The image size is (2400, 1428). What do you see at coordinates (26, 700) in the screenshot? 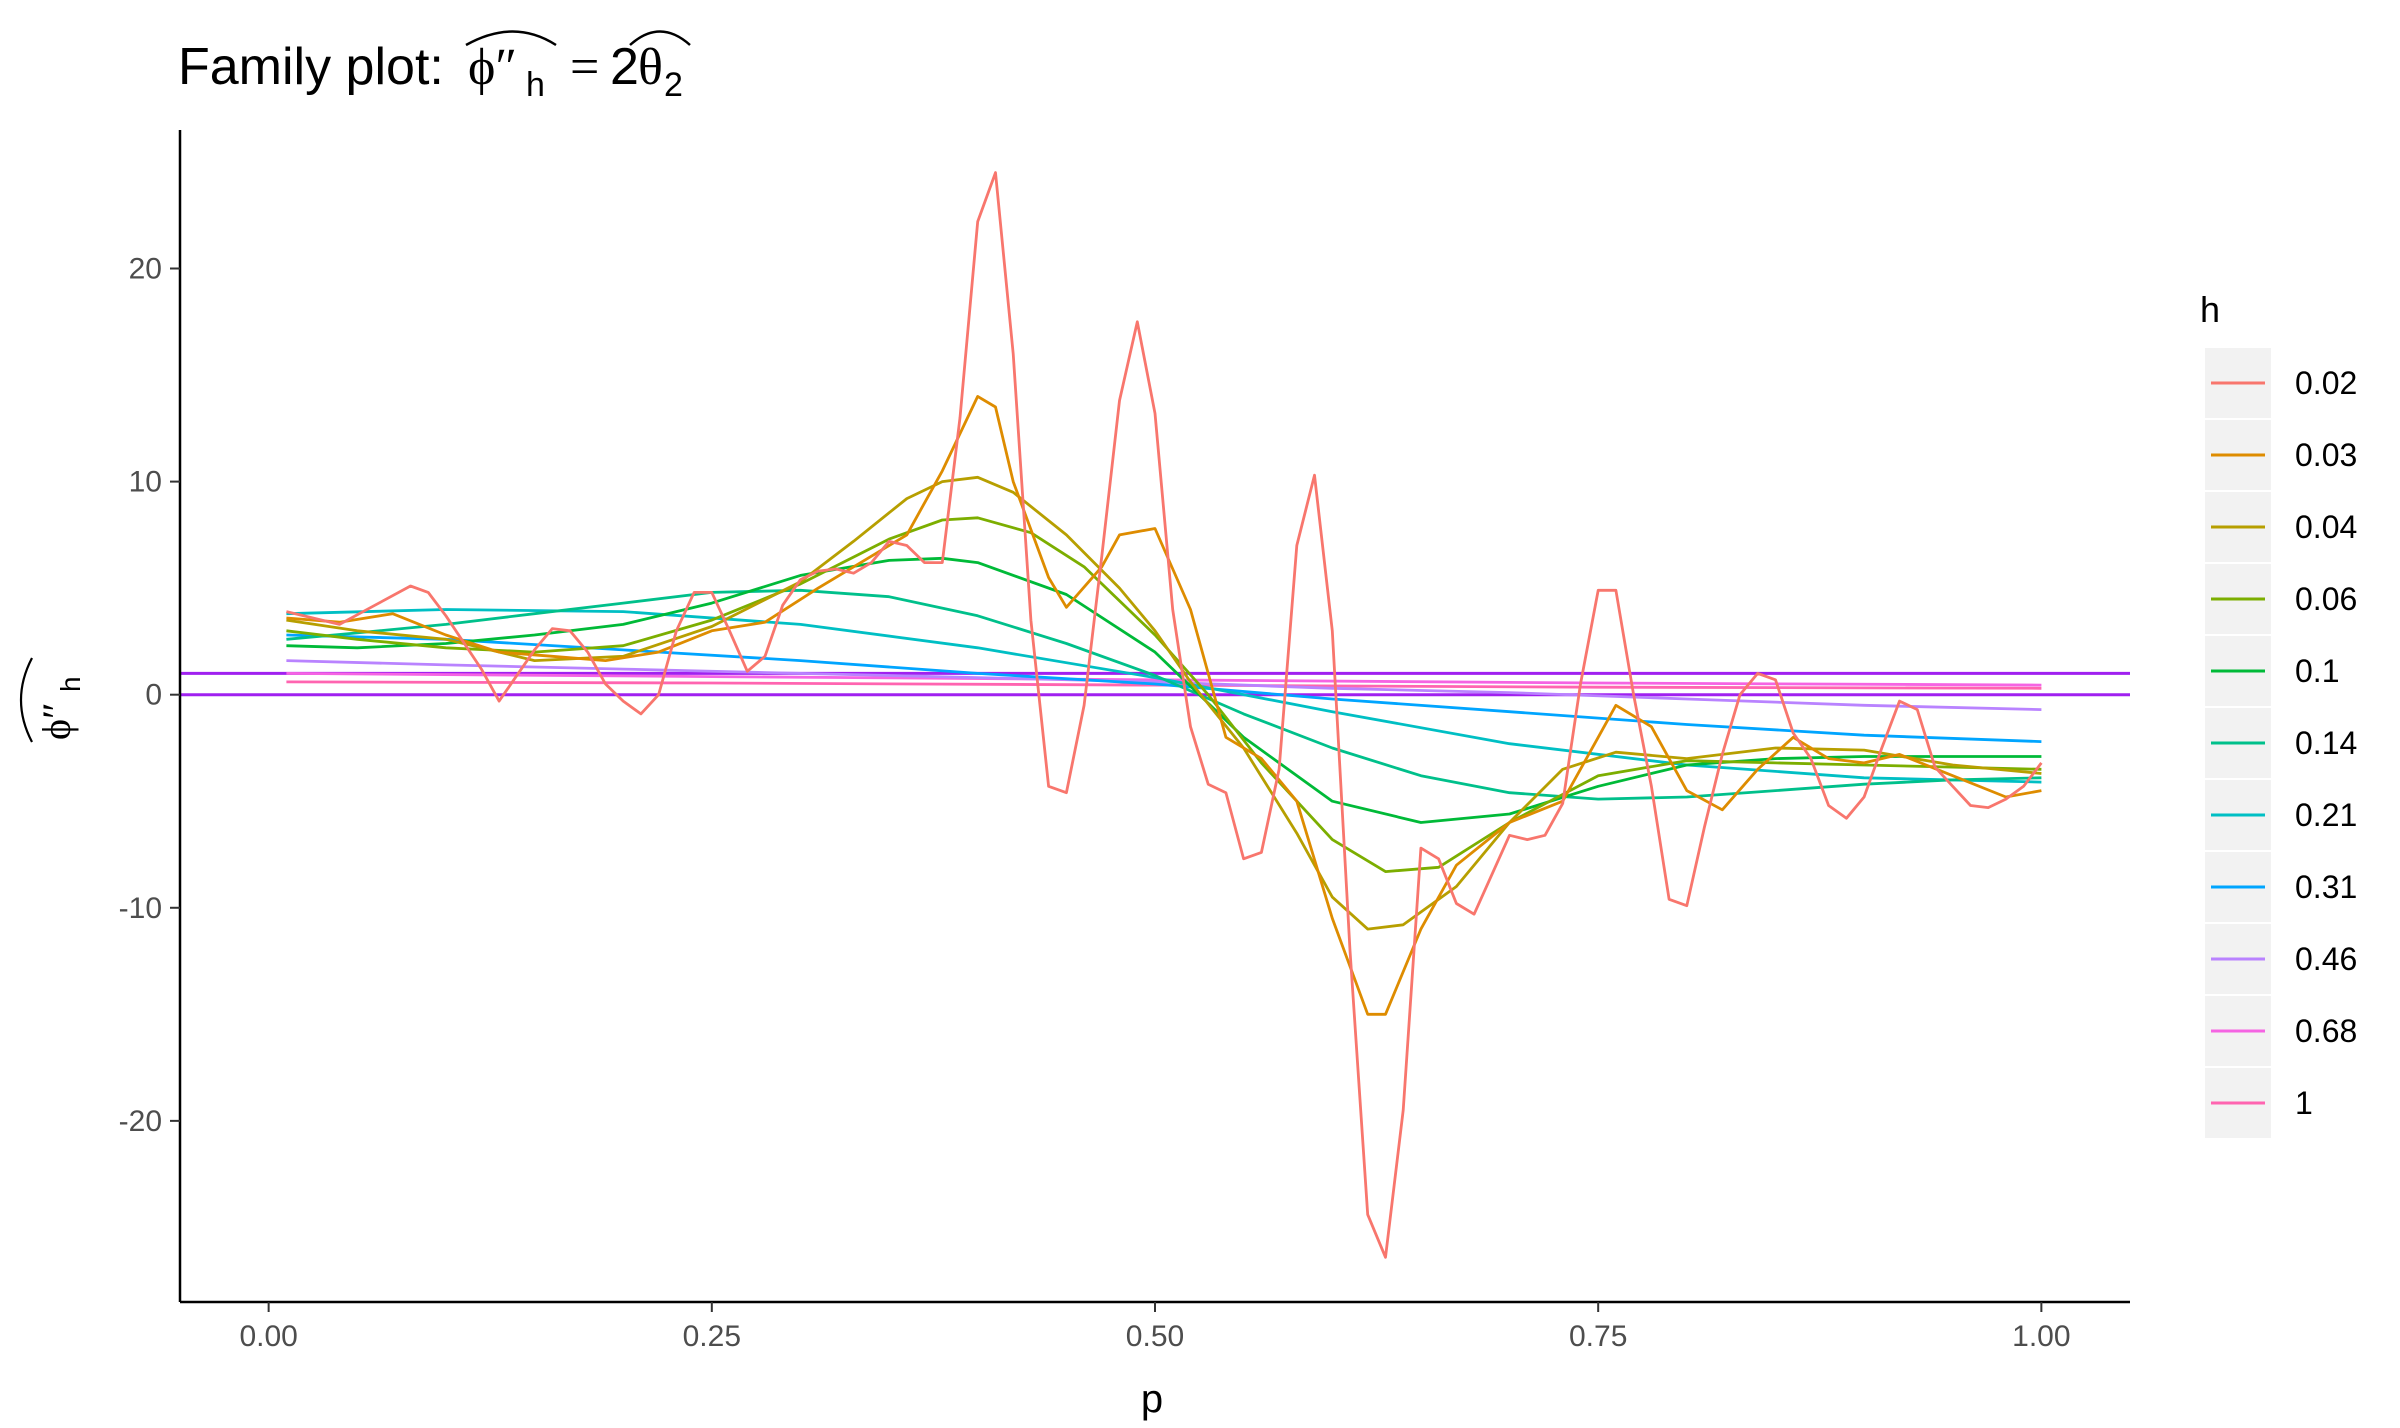
I see `y-axis-title-hat` at bounding box center [26, 700].